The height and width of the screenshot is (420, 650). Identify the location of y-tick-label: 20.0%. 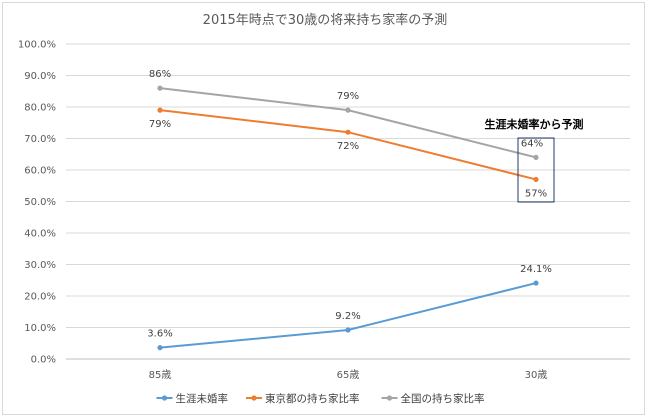
(40, 297).